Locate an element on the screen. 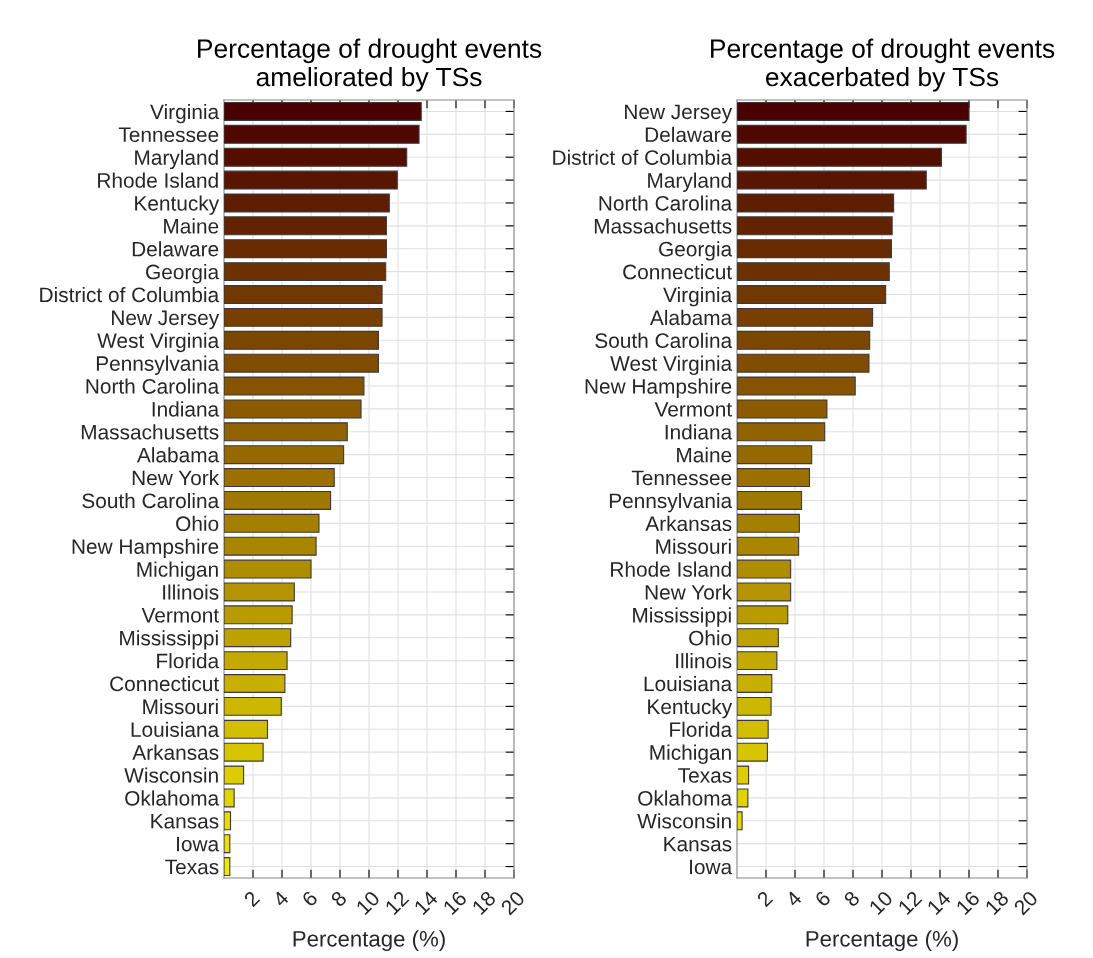  y-tick-label: Iowa is located at coordinates (198, 844).